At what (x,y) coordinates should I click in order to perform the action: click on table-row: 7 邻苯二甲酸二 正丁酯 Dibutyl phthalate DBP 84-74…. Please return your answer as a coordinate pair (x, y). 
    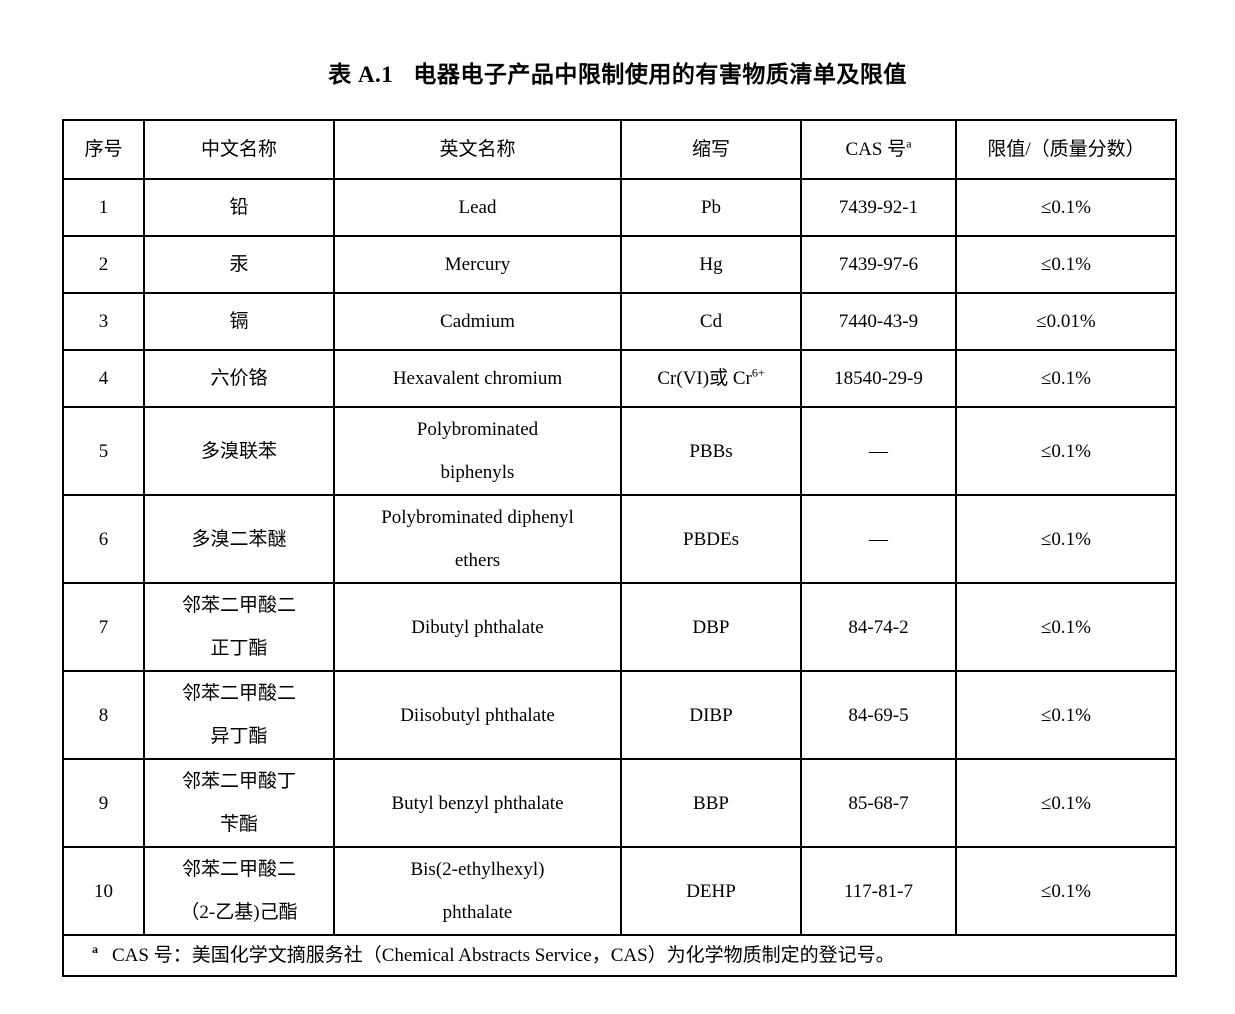
    Looking at the image, I should click on (619, 627).